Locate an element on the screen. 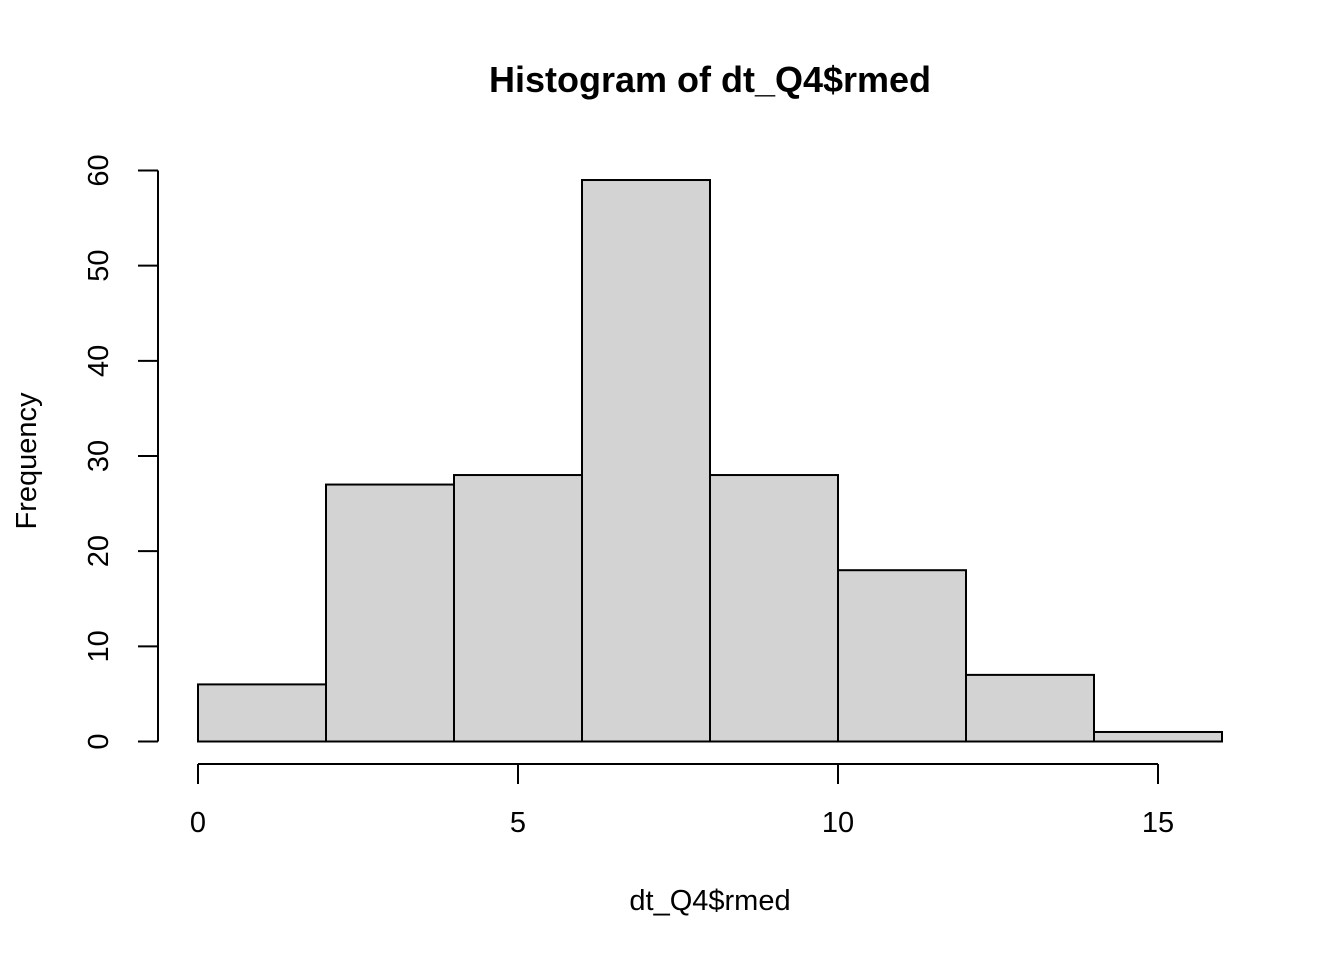  x-axis: 0 5 10 15 is located at coordinates (682, 801).